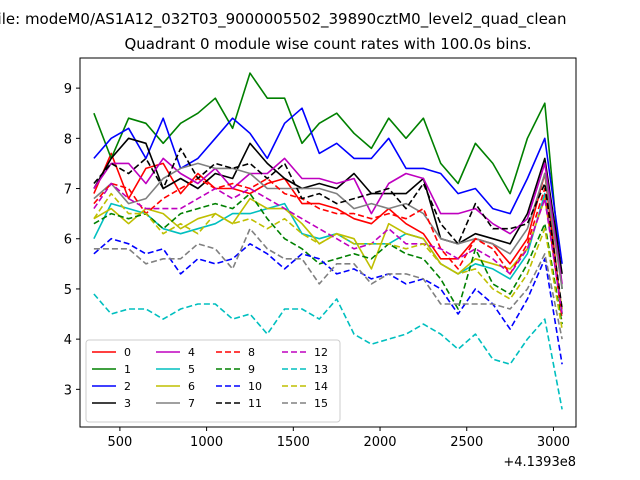 This screenshot has width=640, height=480. I want to click on legend-label-3: 3, so click(127, 403).